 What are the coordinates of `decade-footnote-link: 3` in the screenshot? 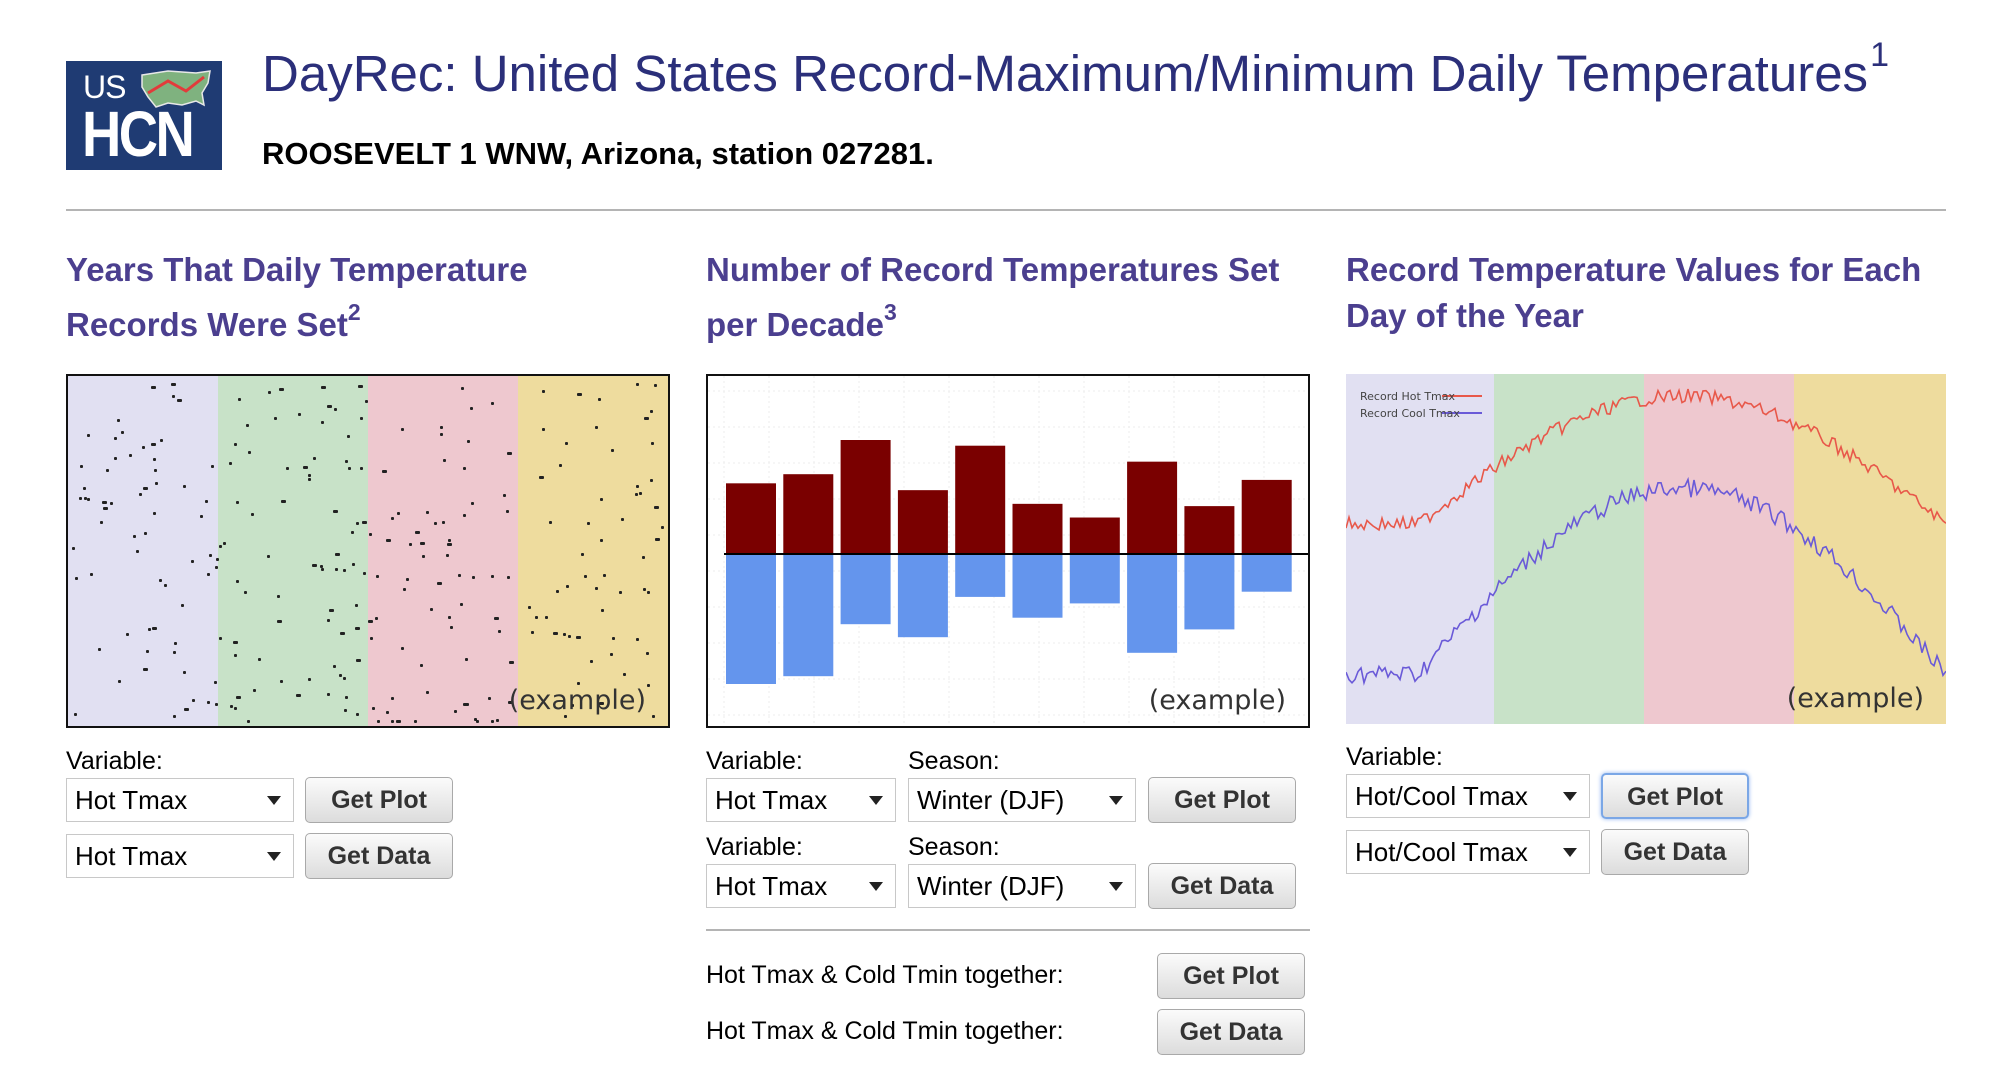 It's located at (890, 312).